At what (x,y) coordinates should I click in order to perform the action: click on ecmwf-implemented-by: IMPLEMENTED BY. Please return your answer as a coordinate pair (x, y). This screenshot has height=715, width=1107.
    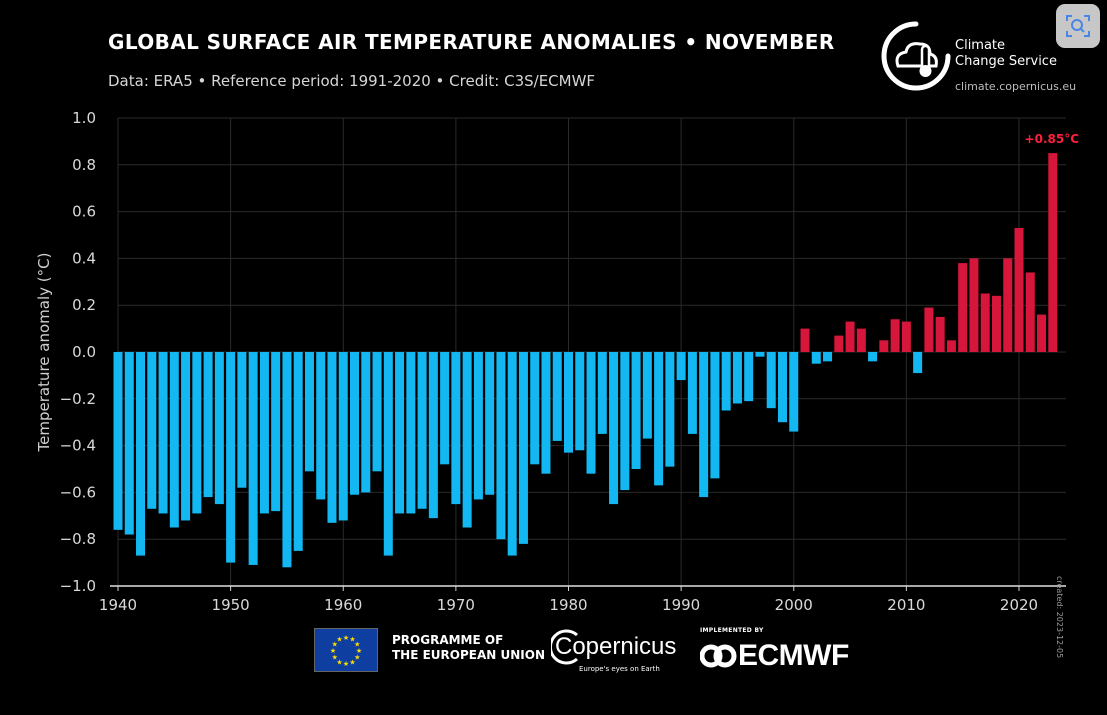
    Looking at the image, I should click on (732, 630).